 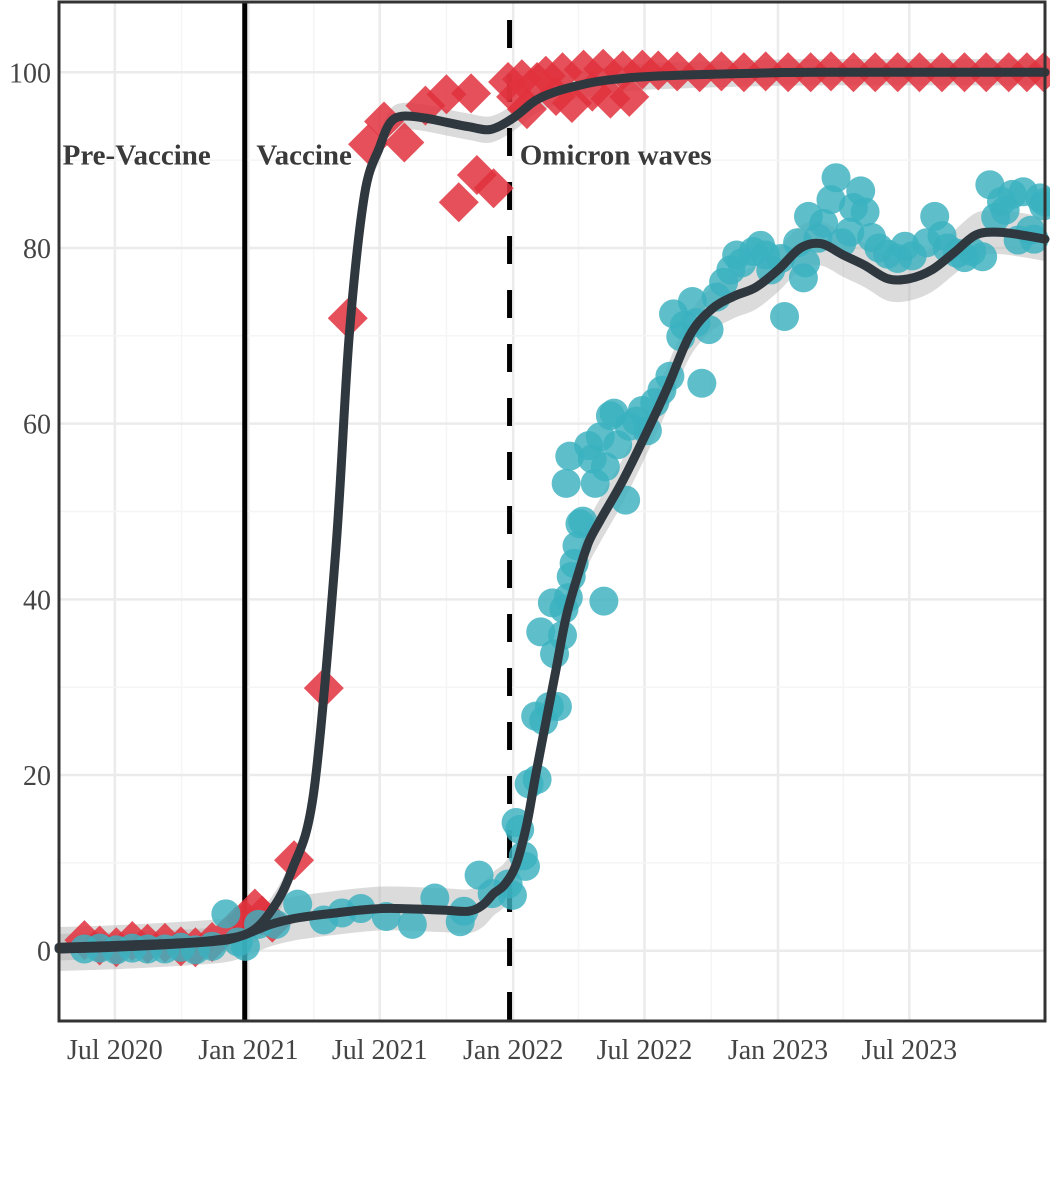 What do you see at coordinates (304, 156) in the screenshot?
I see `phase-label: Vaccine` at bounding box center [304, 156].